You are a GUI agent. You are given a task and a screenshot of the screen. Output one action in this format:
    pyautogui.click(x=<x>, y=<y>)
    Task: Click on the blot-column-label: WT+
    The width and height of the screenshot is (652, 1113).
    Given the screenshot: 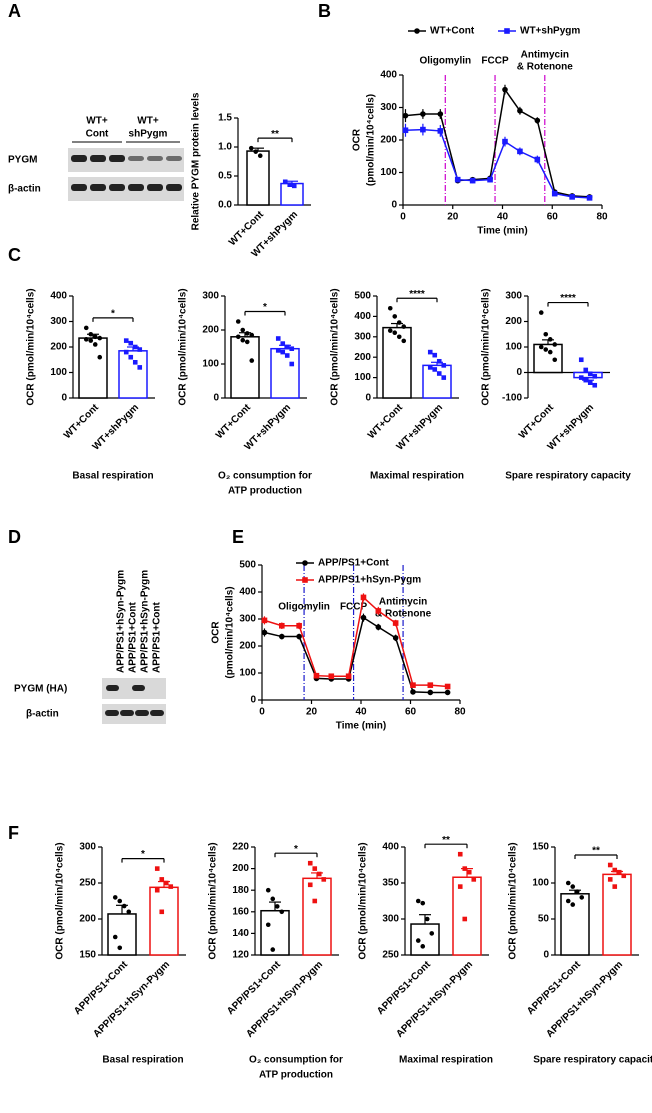 What is the action you would take?
    pyautogui.click(x=148, y=121)
    